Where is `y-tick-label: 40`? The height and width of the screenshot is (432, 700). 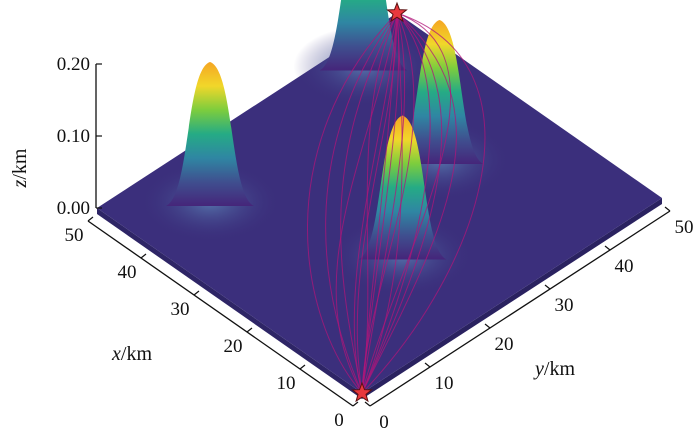 y-tick-label: 40 is located at coordinates (624, 266).